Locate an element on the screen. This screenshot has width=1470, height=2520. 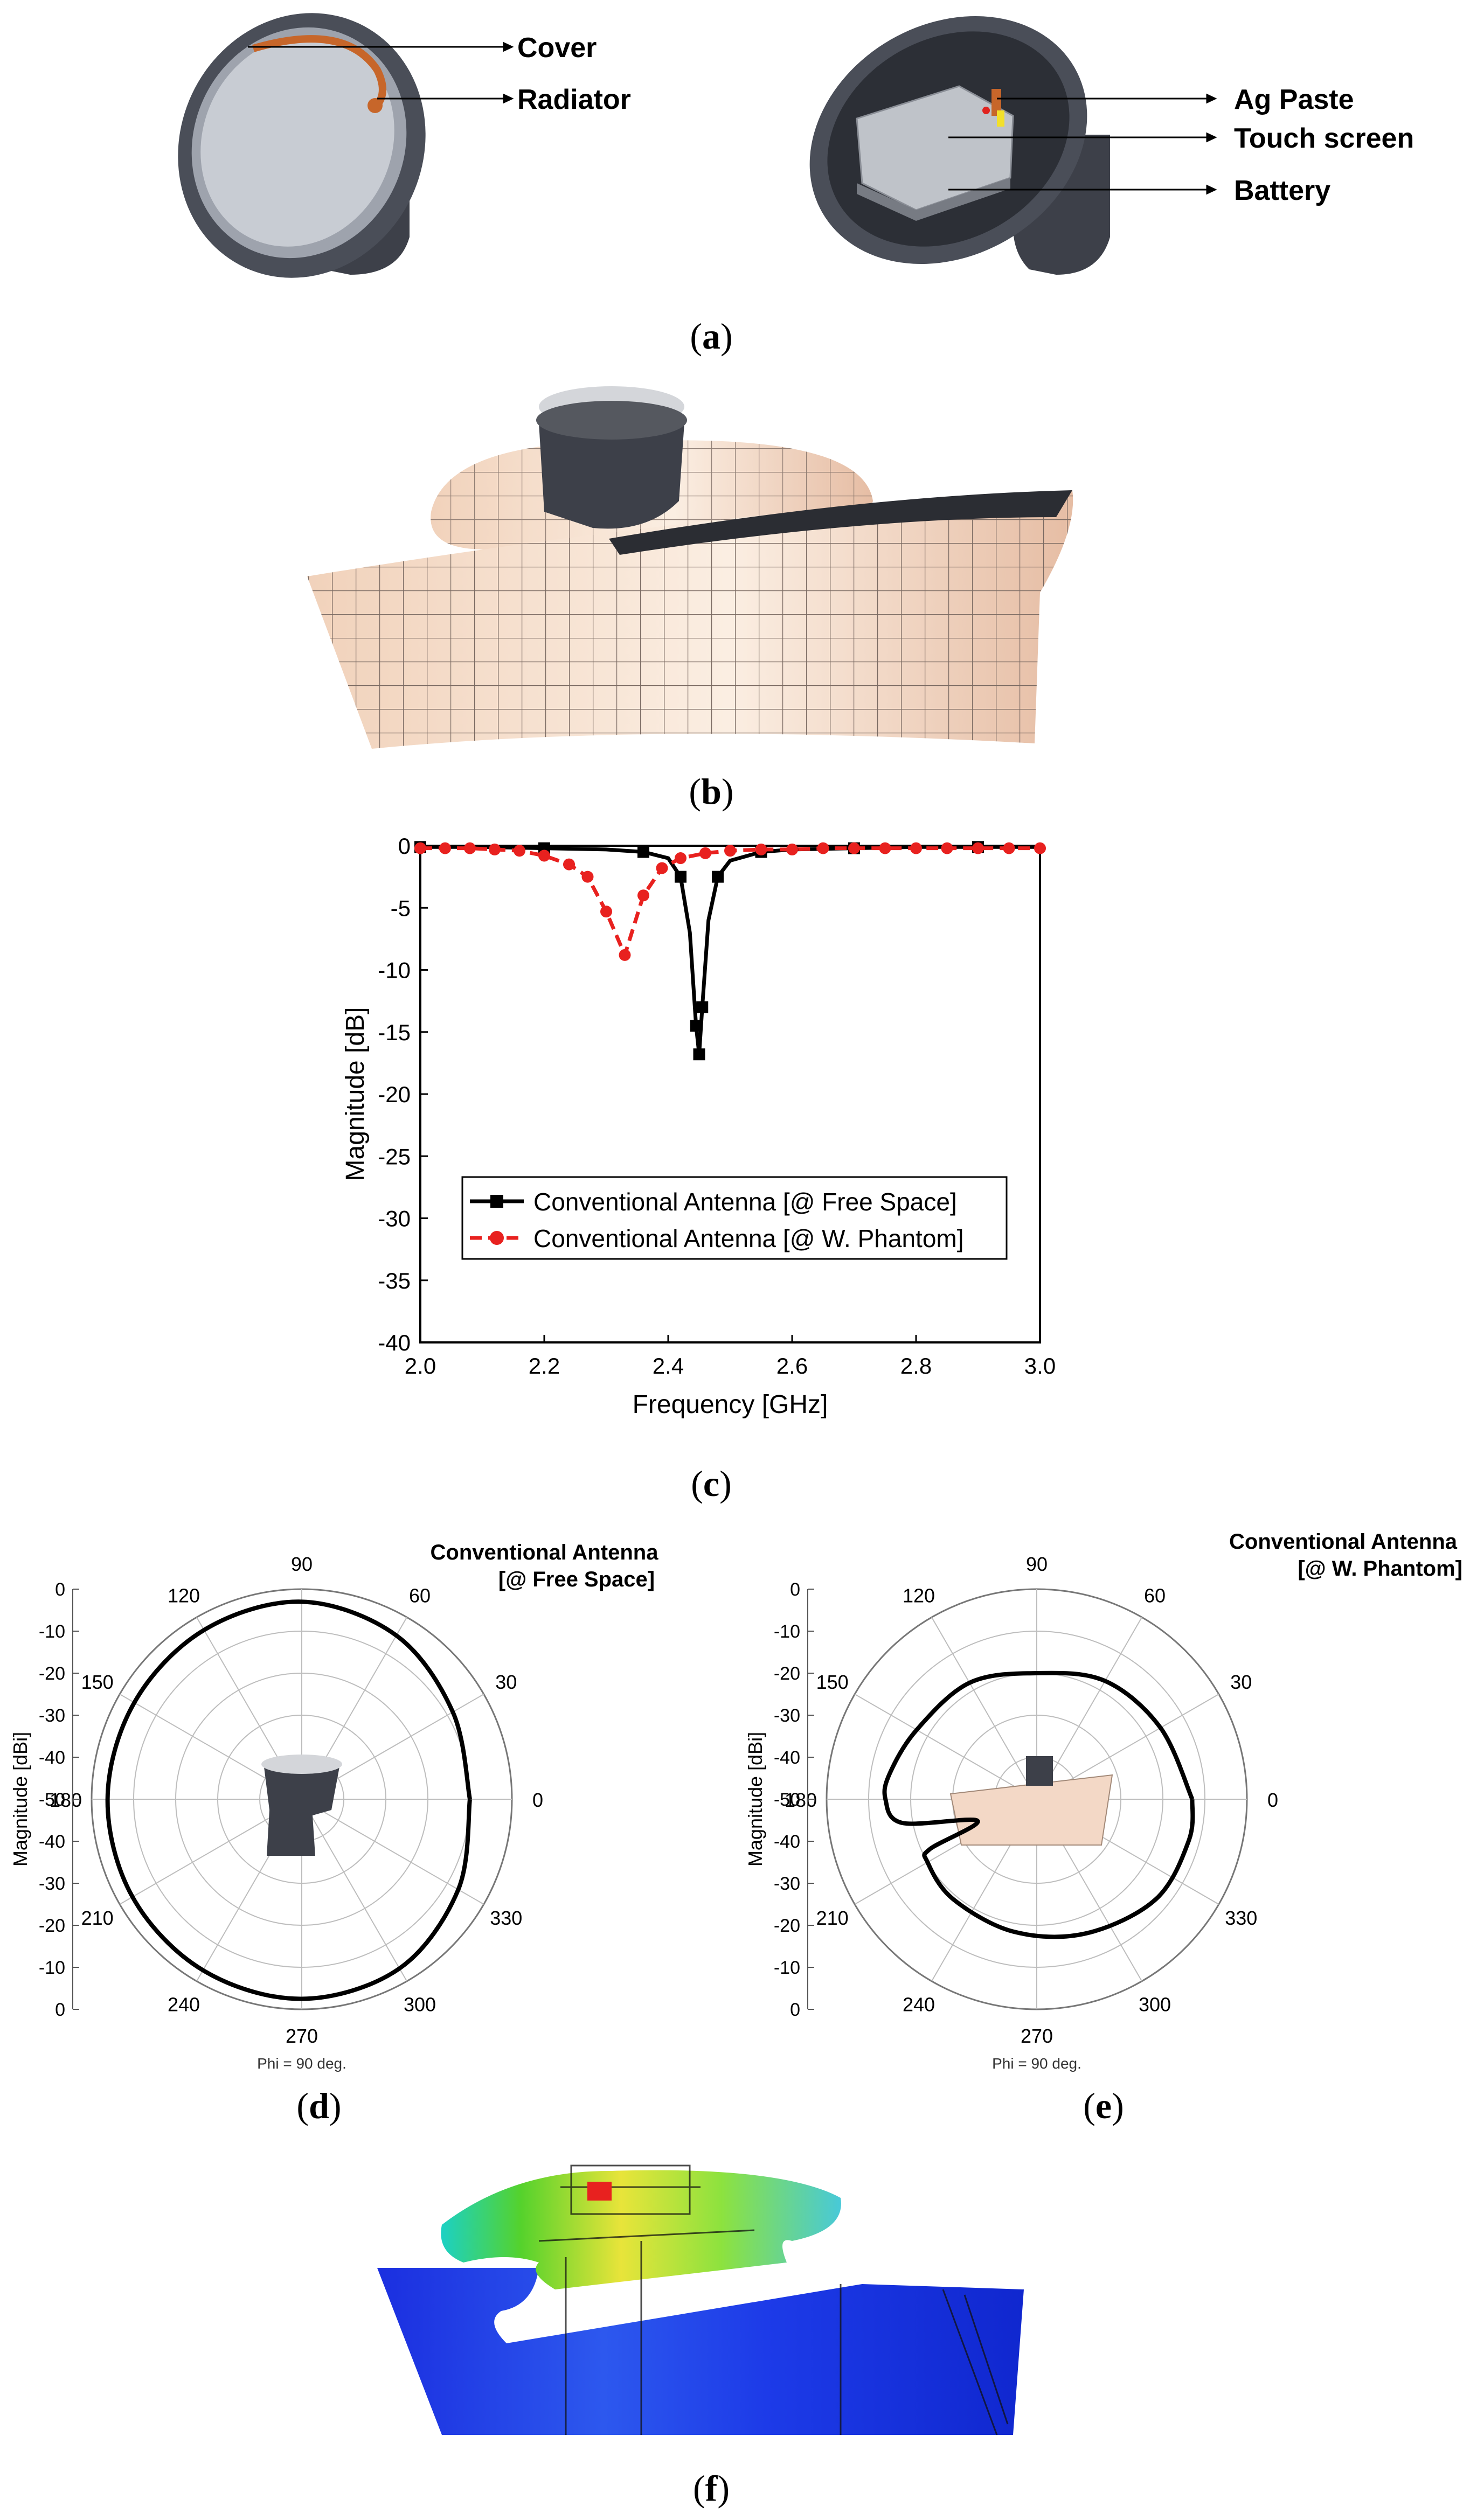
current-distribution-illustration is located at coordinates (700, 2299).